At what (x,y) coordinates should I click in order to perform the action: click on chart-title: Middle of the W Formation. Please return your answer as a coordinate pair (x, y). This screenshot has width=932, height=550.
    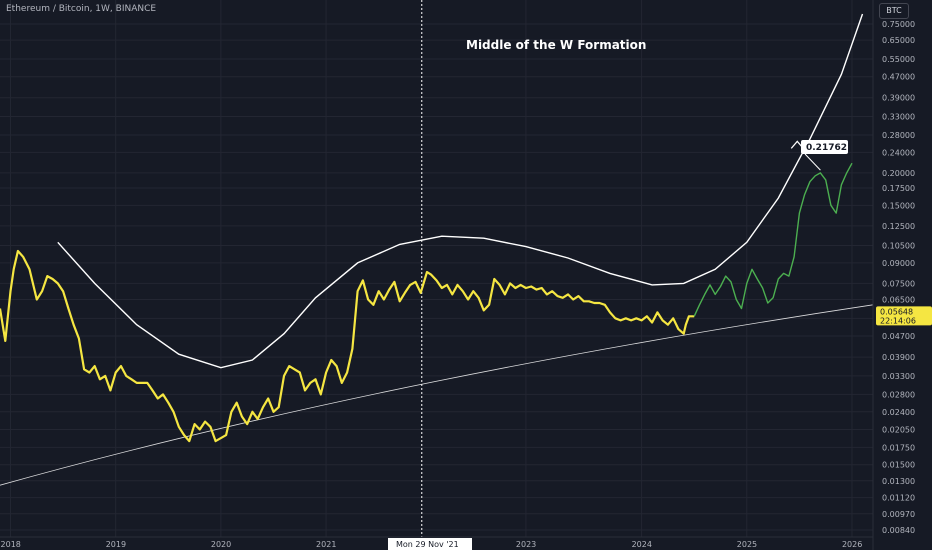
    Looking at the image, I should click on (556, 45).